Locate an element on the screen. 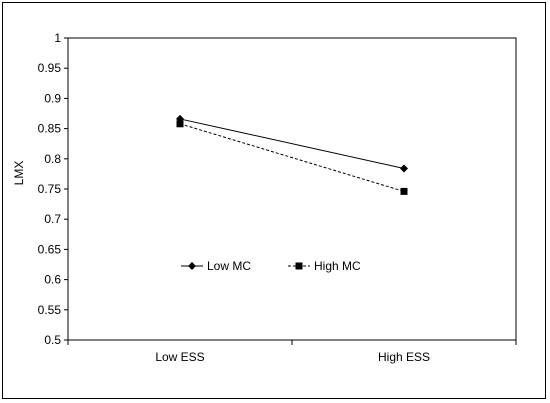 The width and height of the screenshot is (550, 403). series-high-mc is located at coordinates (292, 157).